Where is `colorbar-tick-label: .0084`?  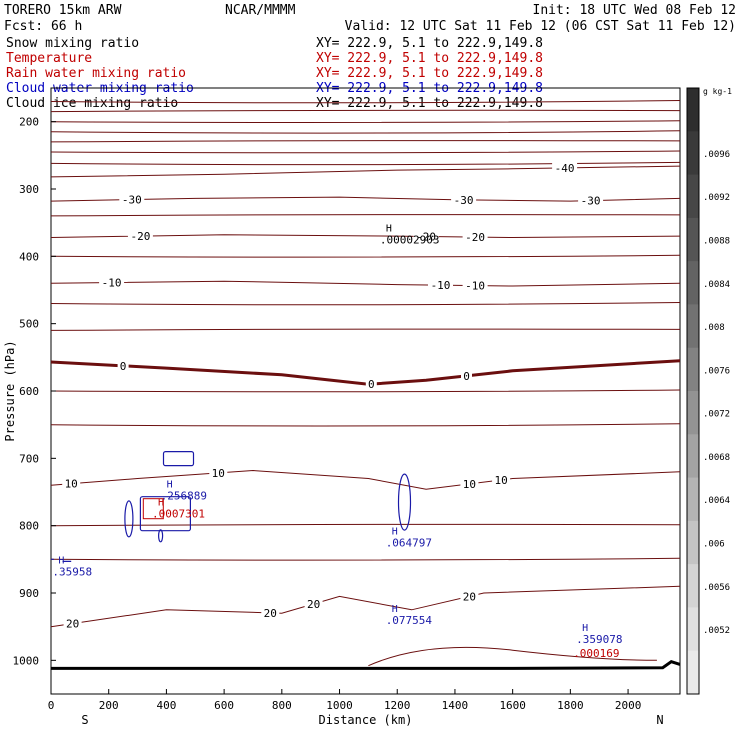
colorbar-tick-label: .0084 is located at coordinates (716, 285).